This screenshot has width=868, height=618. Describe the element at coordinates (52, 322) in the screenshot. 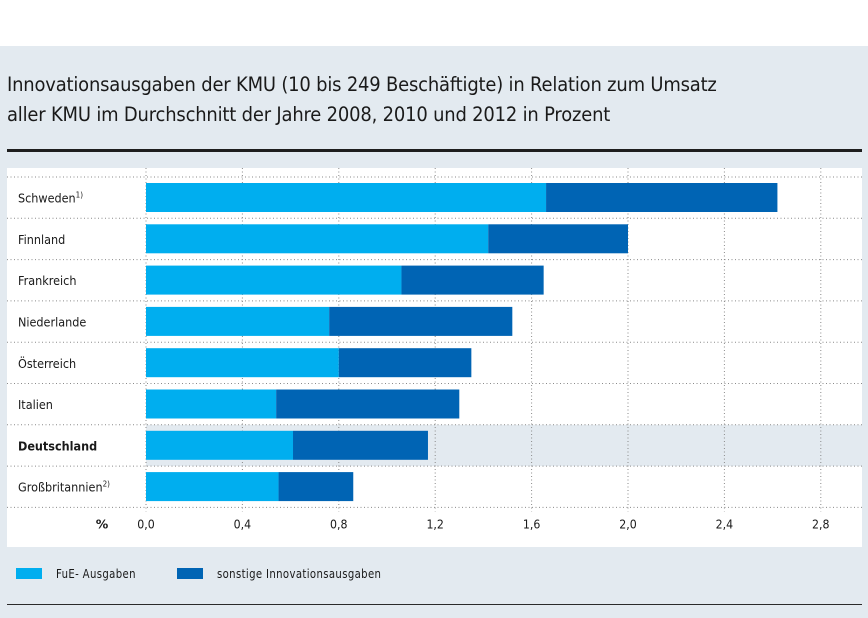

I see `category-label: Niederlande` at that location.